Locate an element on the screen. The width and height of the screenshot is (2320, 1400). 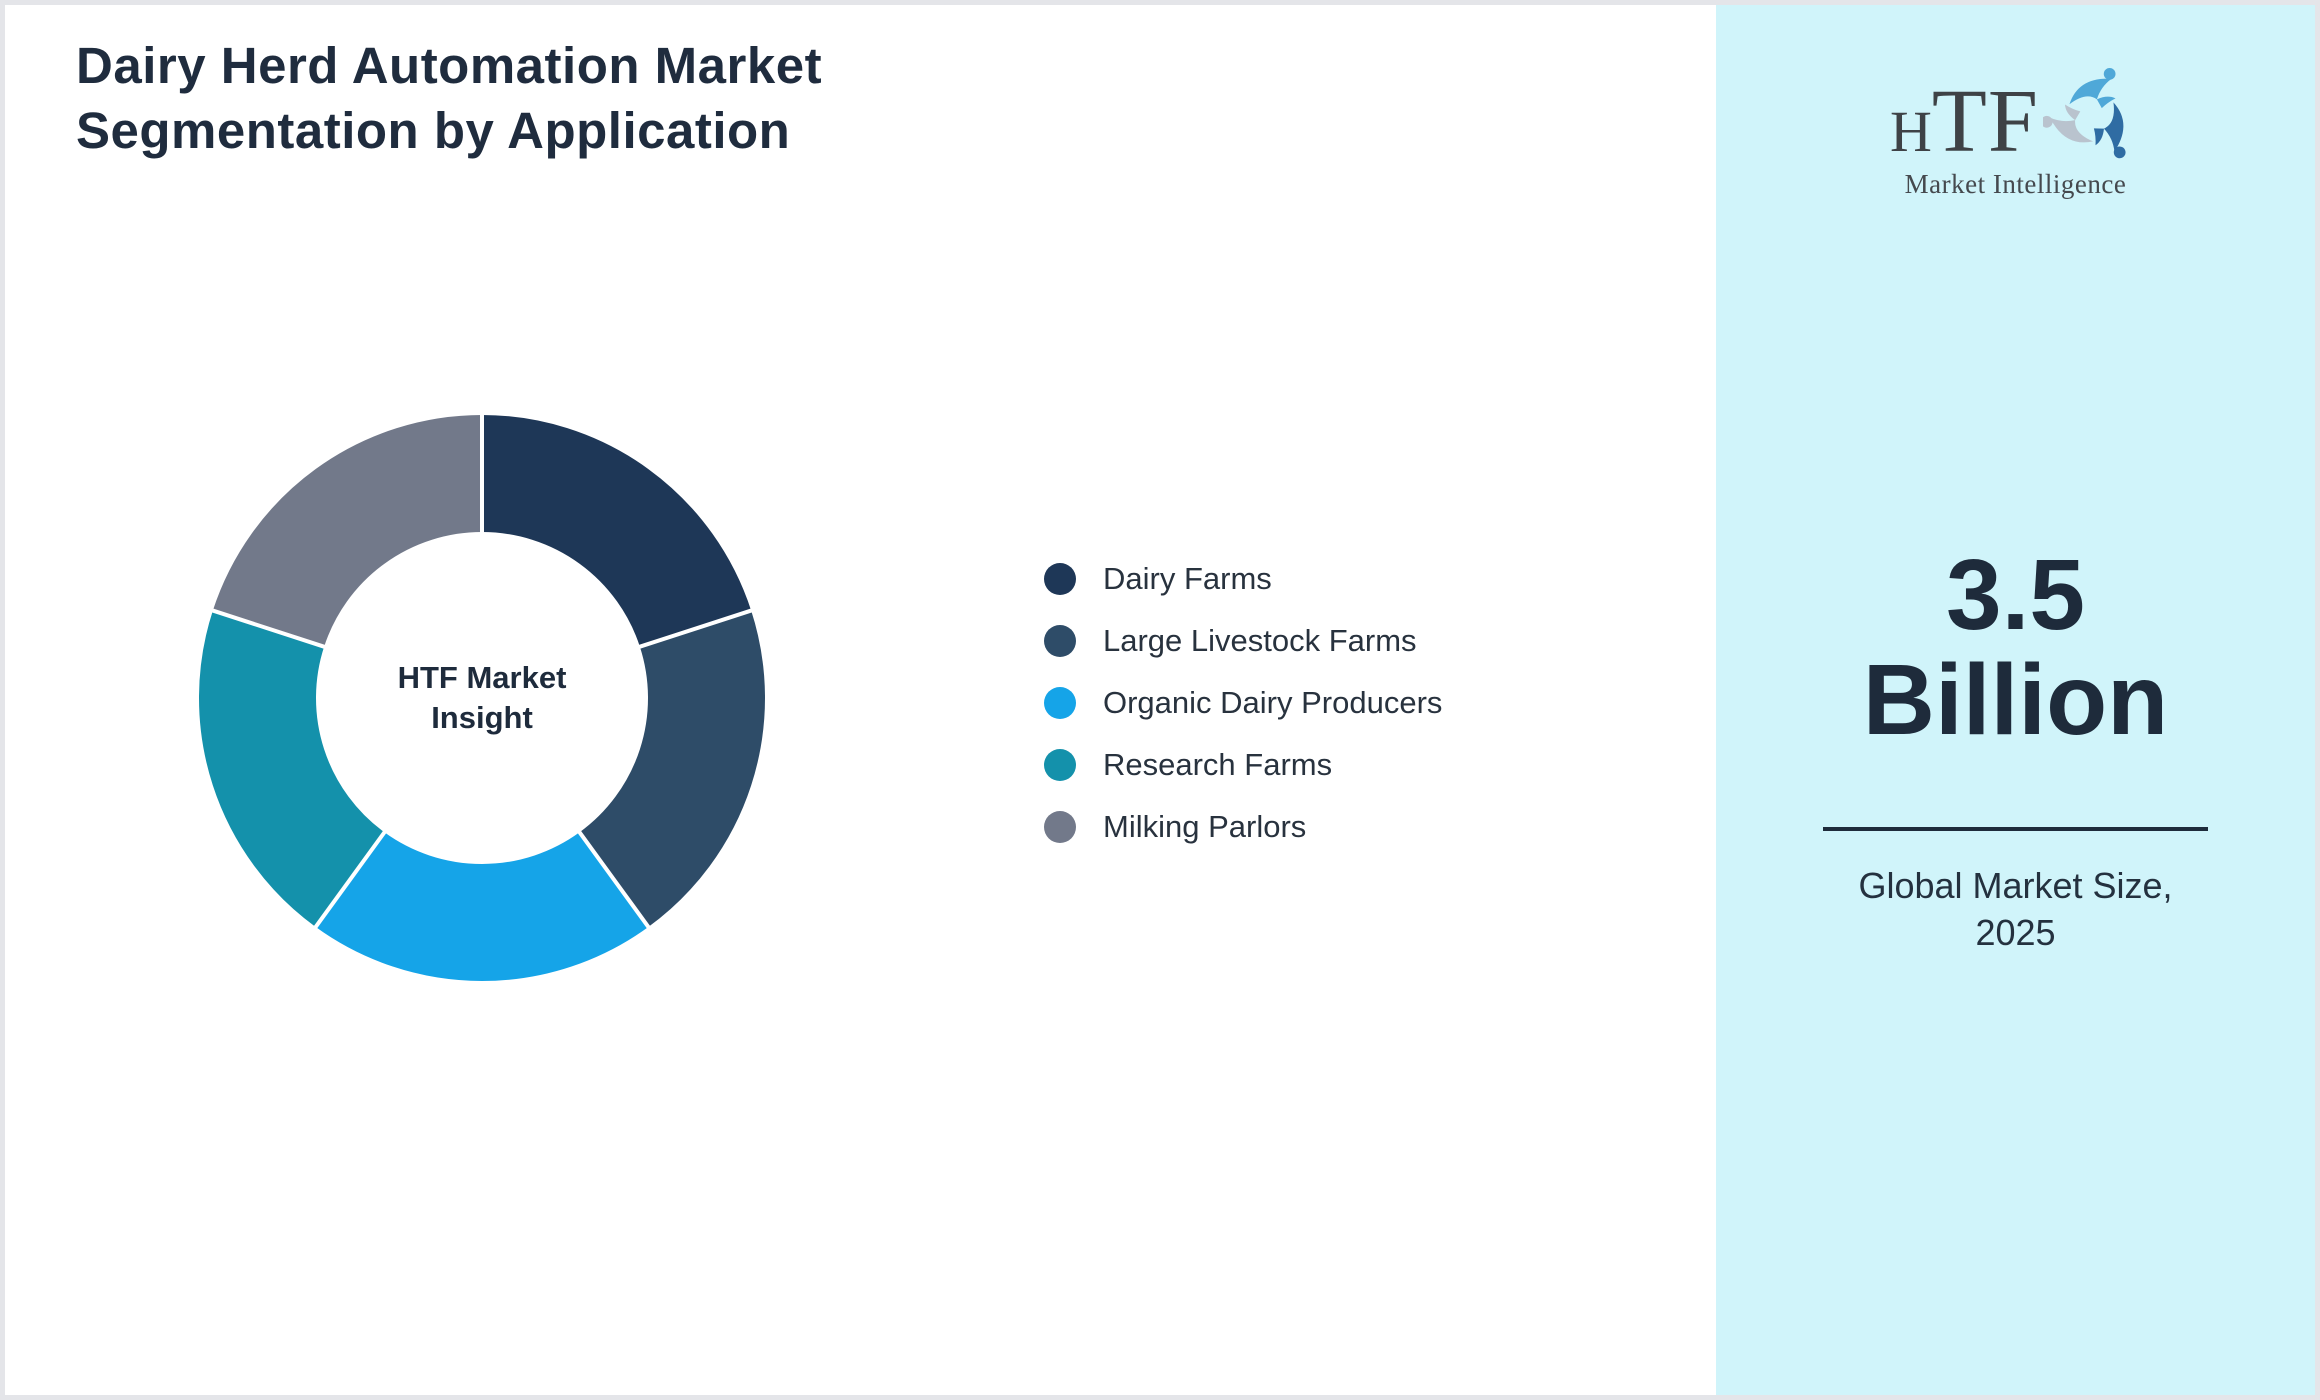
donut-center: HTF Market Insight is located at coordinates (482, 698).